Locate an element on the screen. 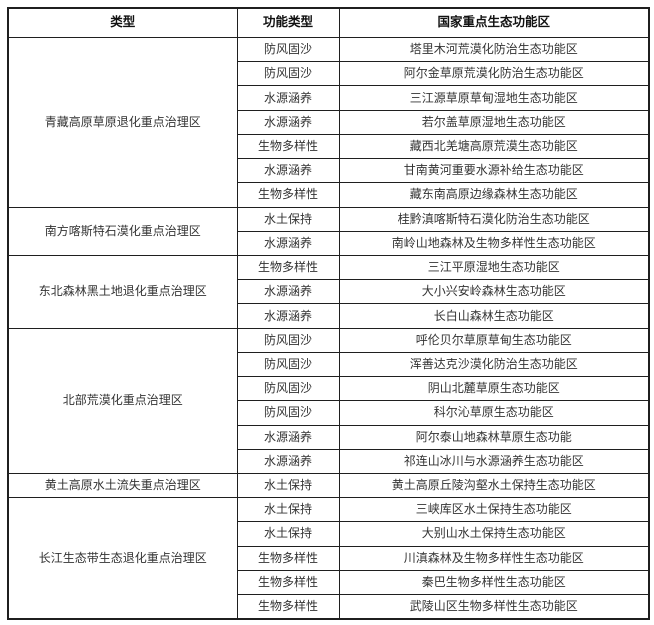 The height and width of the screenshot is (625, 654). zone-cell: 阿尔泰山地森林草原生态功能 is located at coordinates (494, 437).